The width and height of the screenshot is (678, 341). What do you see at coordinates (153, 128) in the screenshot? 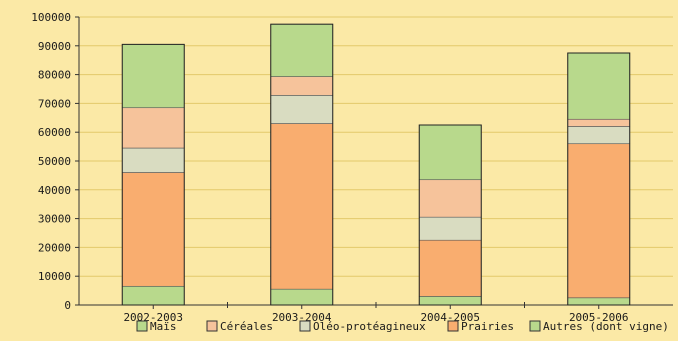
I see `bar-2002-2003-c-r-ales` at bounding box center [153, 128].